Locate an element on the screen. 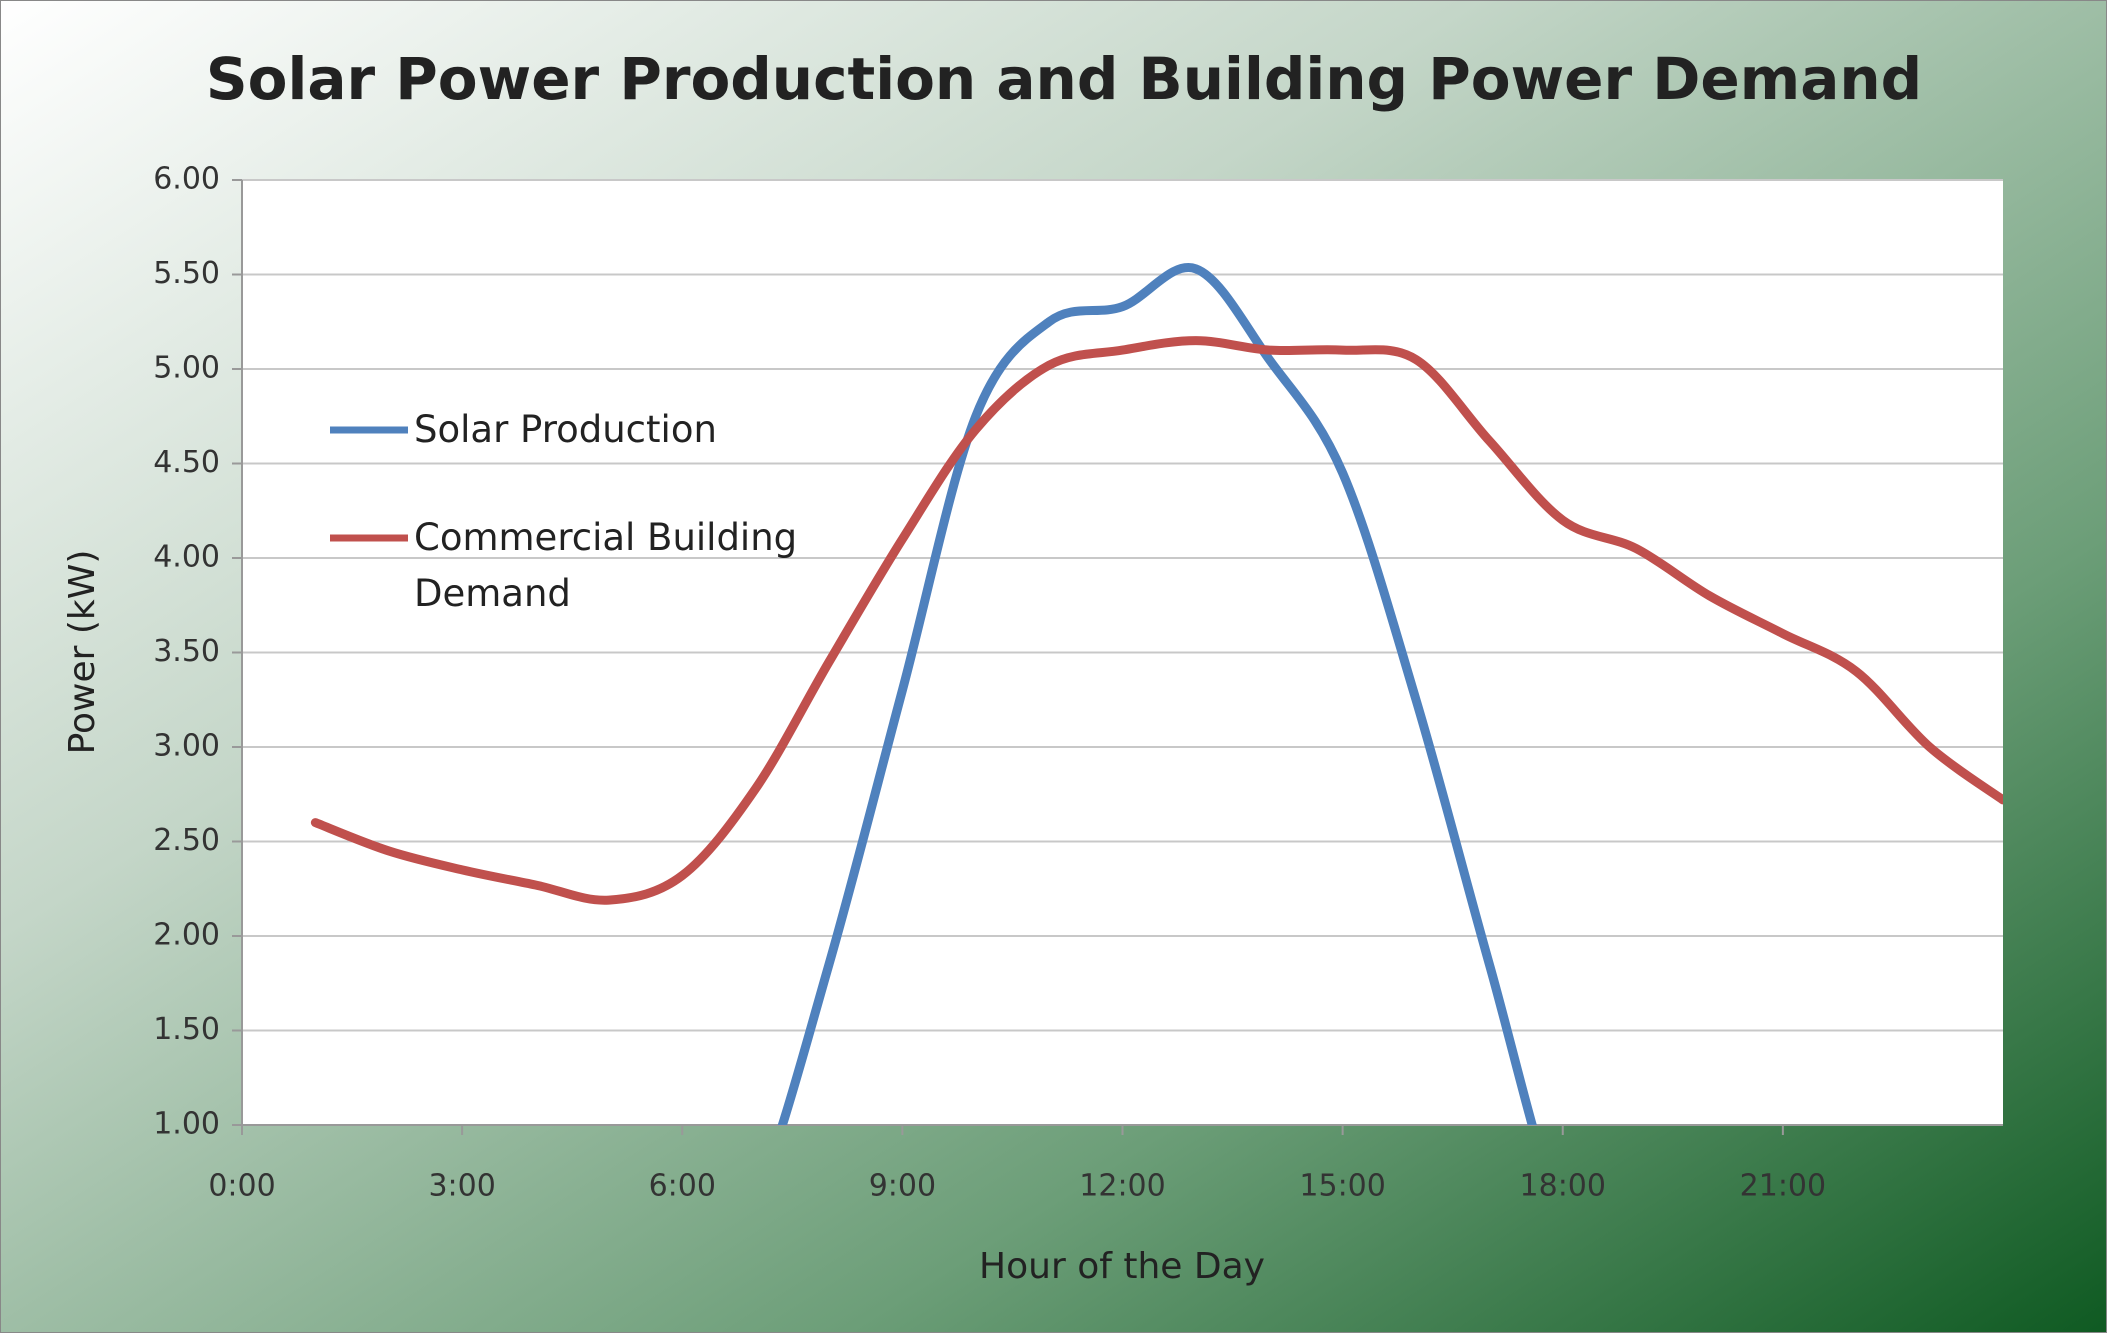  x-tick-label: 3:00 is located at coordinates (461, 1186).